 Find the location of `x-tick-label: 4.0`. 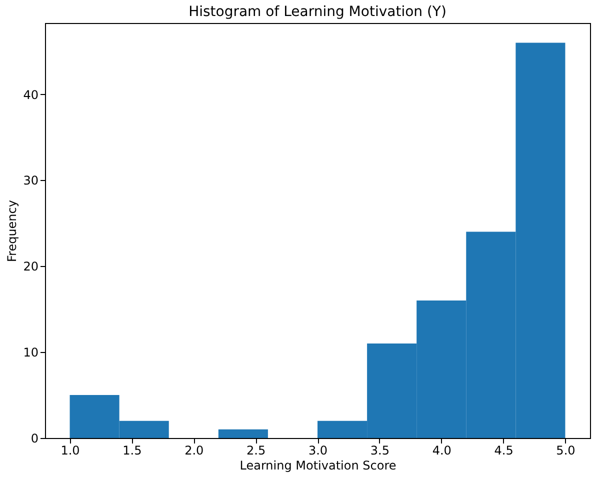

x-tick-label: 4.0 is located at coordinates (442, 451).